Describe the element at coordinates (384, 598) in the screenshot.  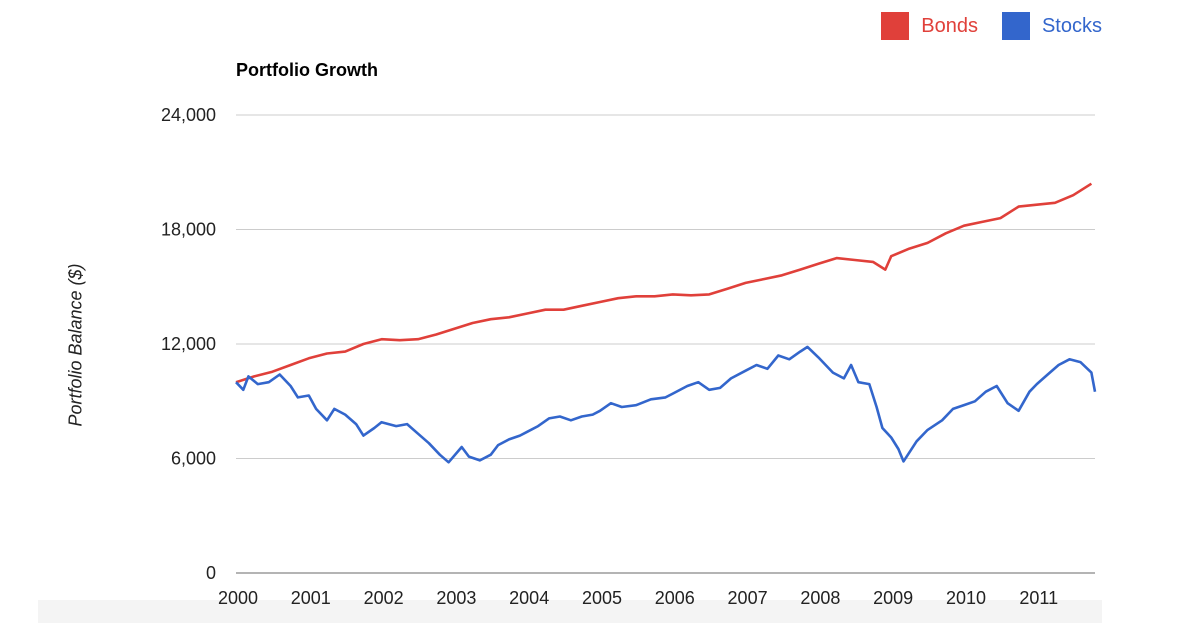
I see `x-tick-label: 2002` at that location.